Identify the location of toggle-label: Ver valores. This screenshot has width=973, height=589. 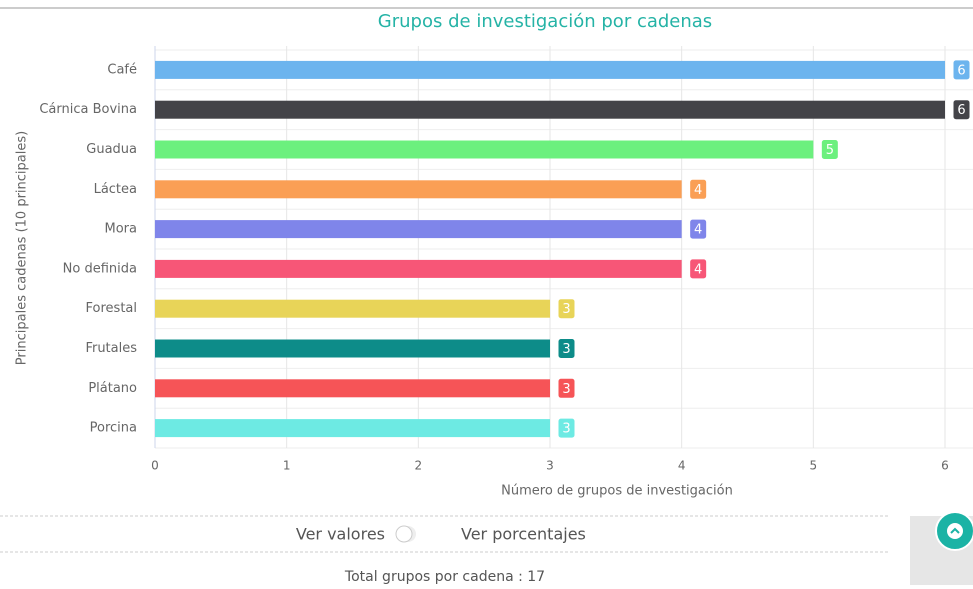
(340, 534).